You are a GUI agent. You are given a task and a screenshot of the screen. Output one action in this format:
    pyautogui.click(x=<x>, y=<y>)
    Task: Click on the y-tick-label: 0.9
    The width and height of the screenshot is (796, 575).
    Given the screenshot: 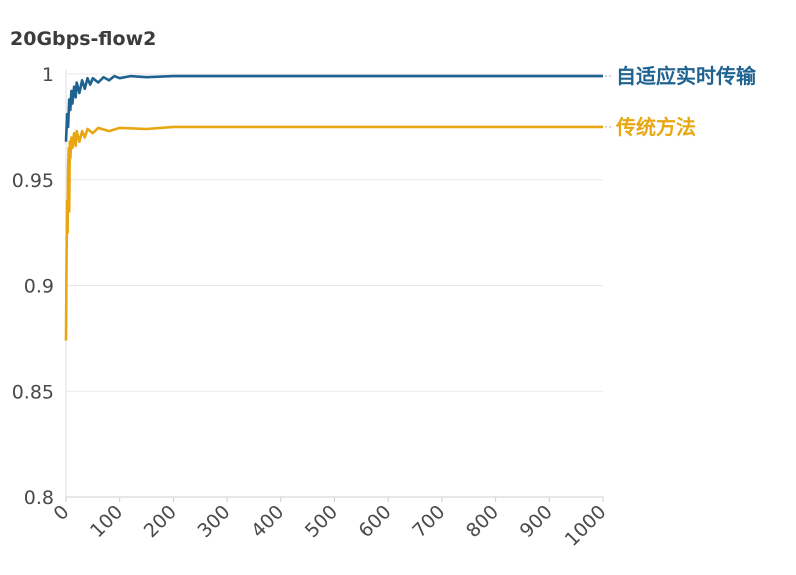 What is the action you would take?
    pyautogui.click(x=39, y=287)
    